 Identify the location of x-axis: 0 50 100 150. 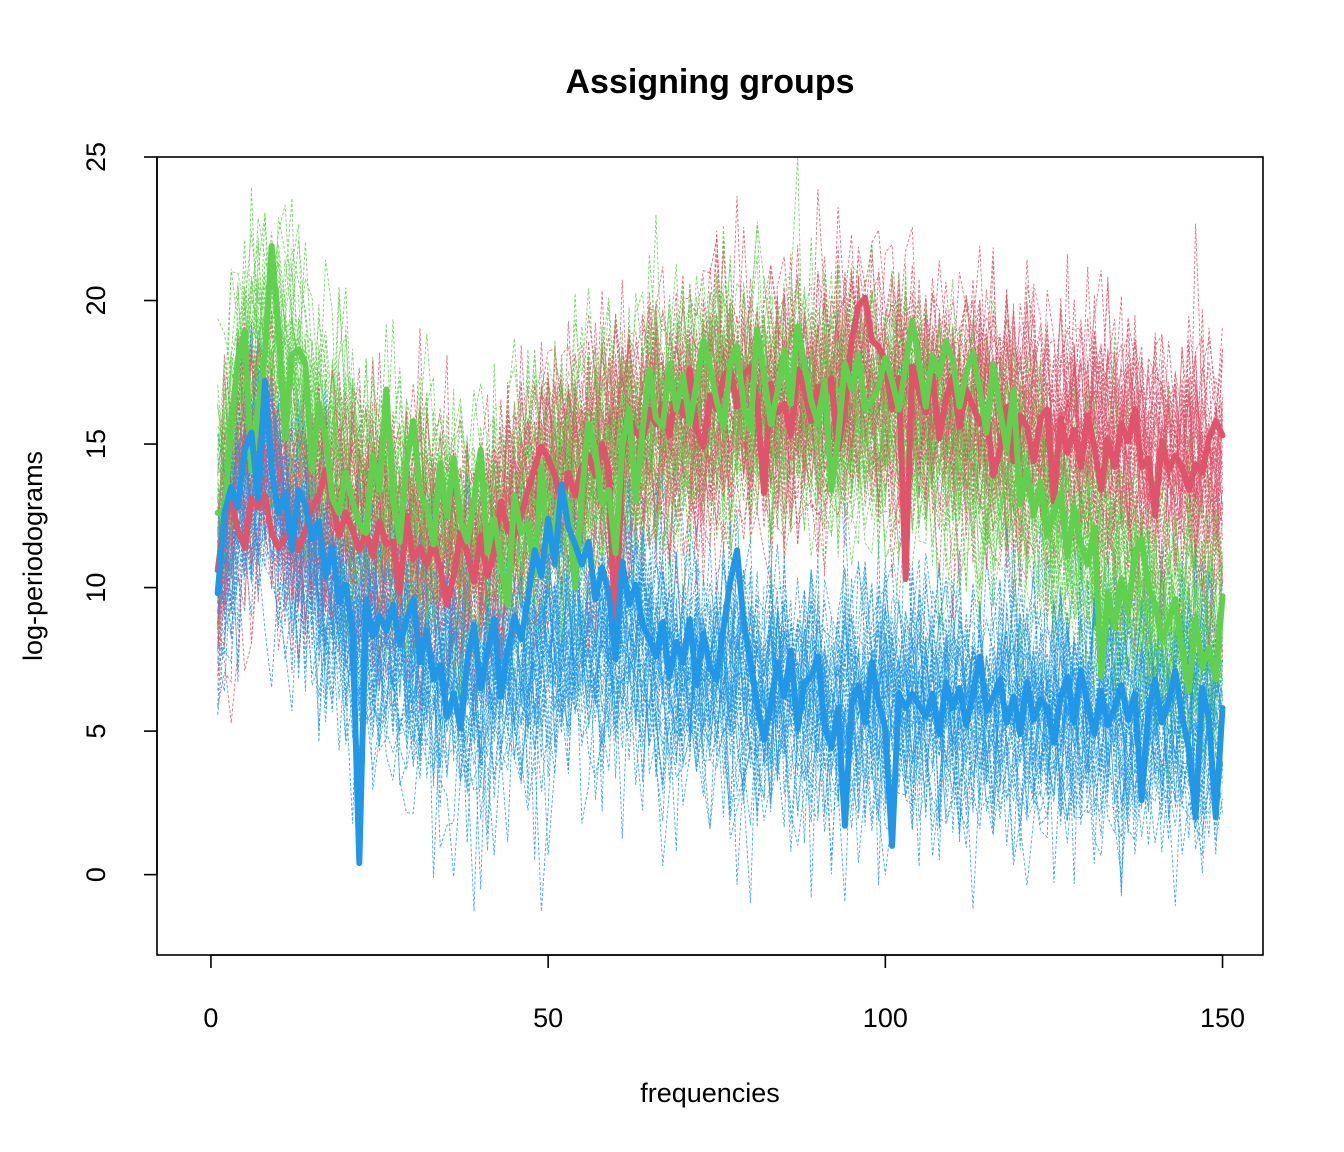
(724, 993).